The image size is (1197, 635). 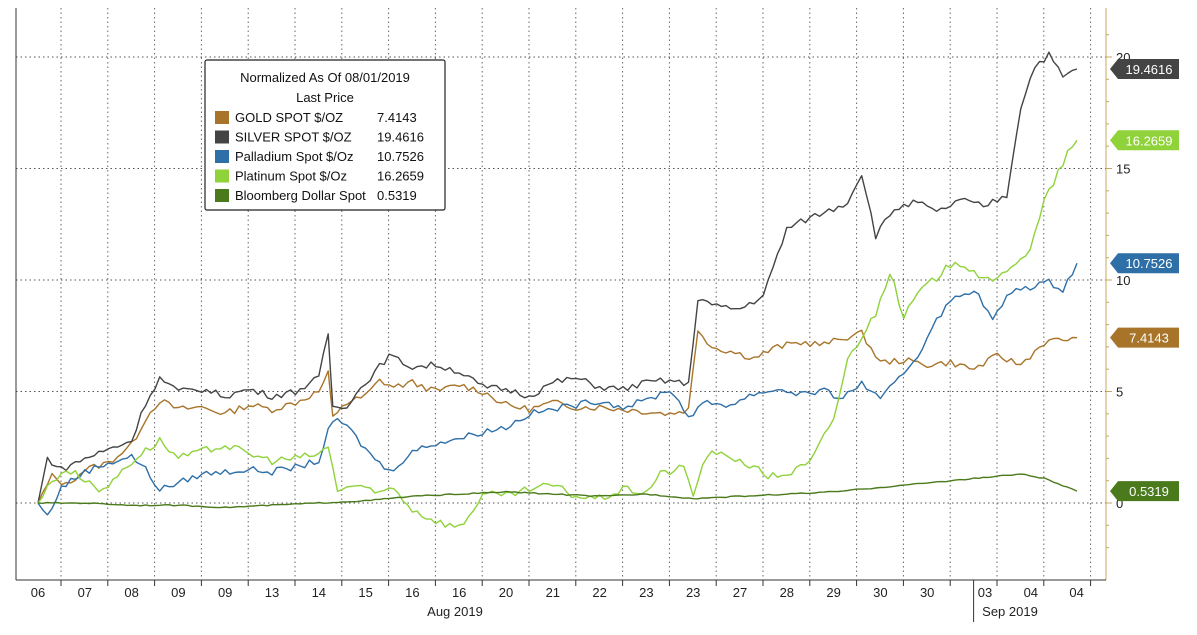 I want to click on last-price-callouts: 7.4143 19.4616 10.7526 16.2659 0.5319, so click(x=1144, y=280).